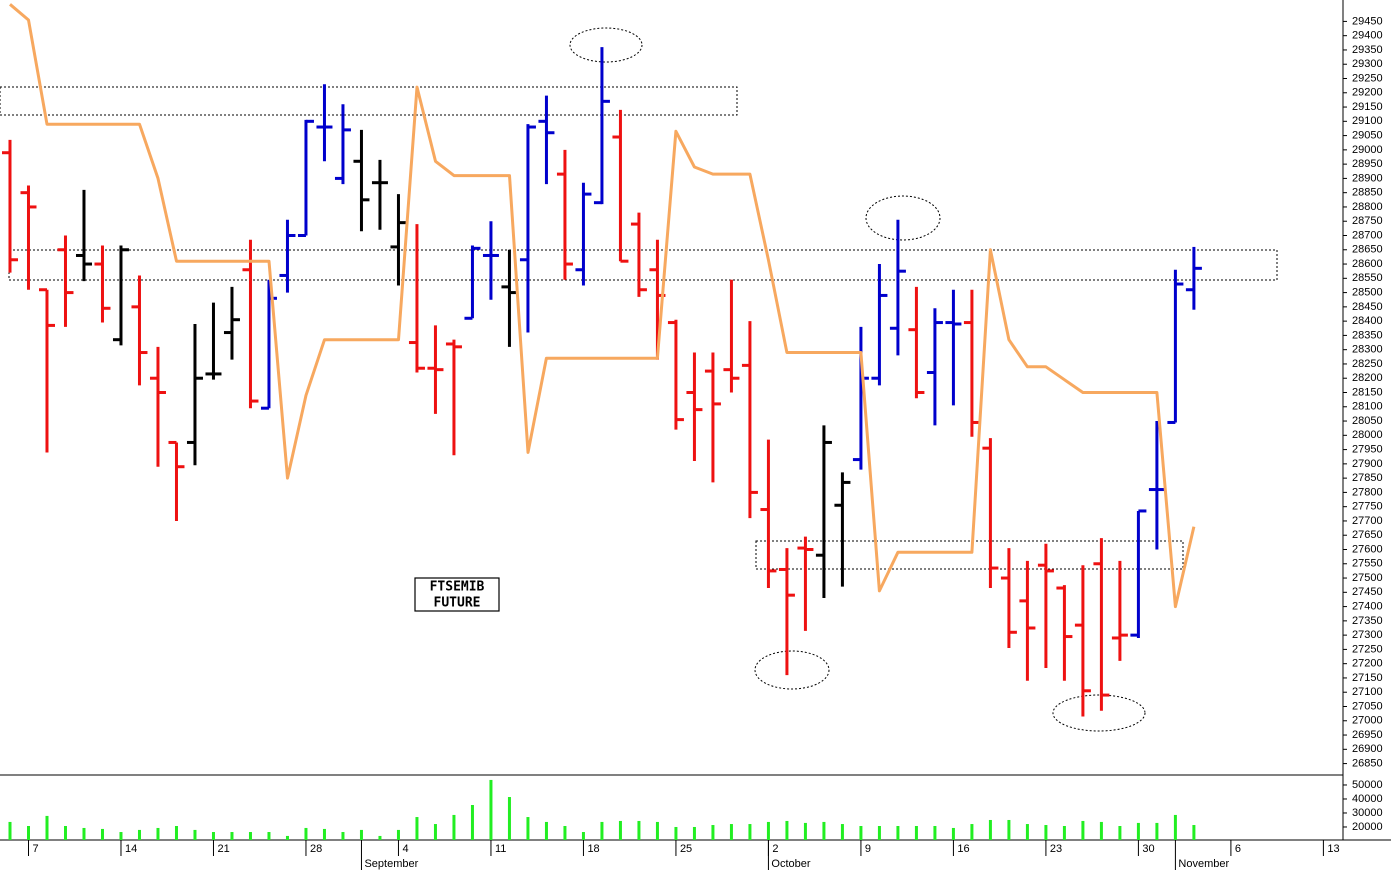  Describe the element at coordinates (1367, 64) in the screenshot. I see `y-tick-label: 29300` at that location.